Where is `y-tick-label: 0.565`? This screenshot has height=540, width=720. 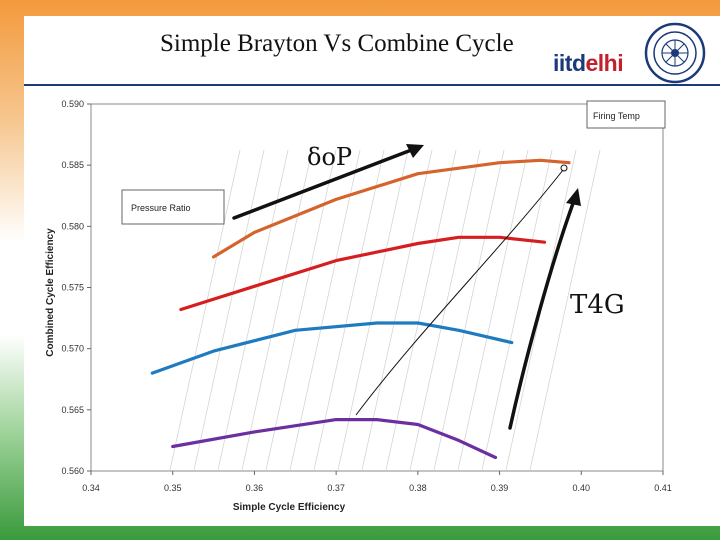 y-tick-label: 0.565 is located at coordinates (72, 410).